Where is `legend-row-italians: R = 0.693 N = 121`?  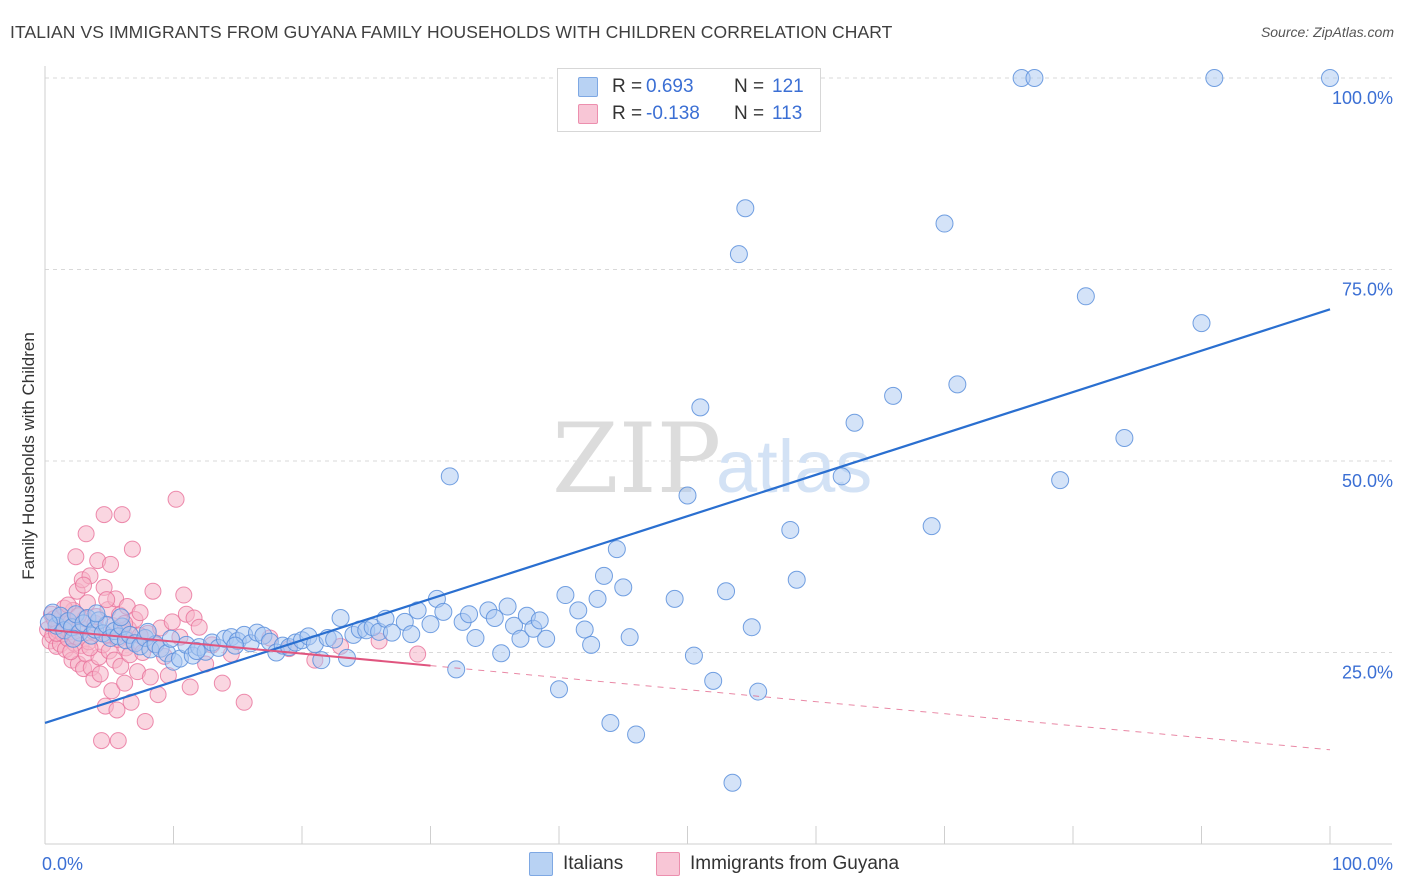 legend-row-italians: R = 0.693 N = 121 is located at coordinates (691, 87).